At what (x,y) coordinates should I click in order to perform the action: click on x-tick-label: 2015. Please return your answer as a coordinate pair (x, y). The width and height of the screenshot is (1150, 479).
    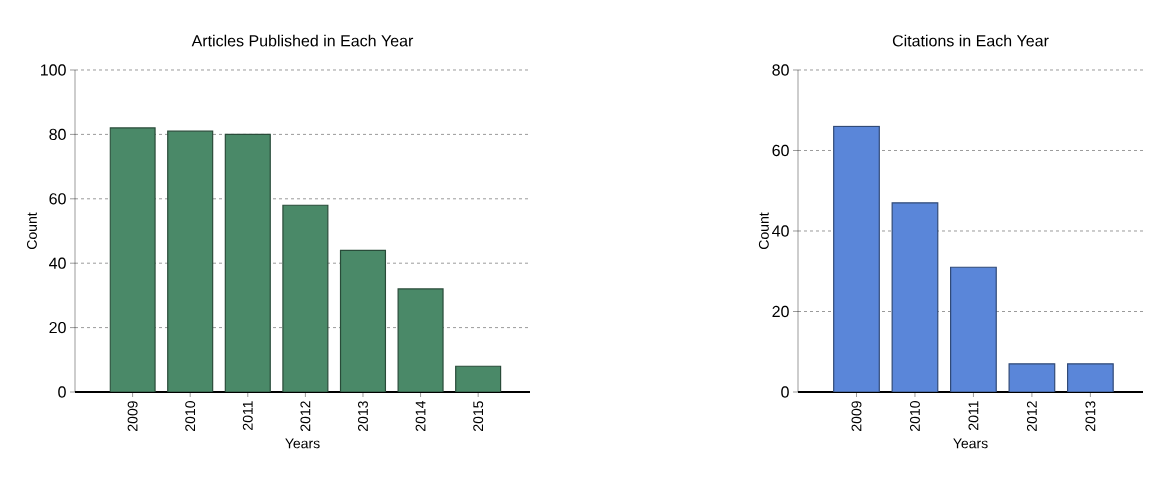
    Looking at the image, I should click on (478, 416).